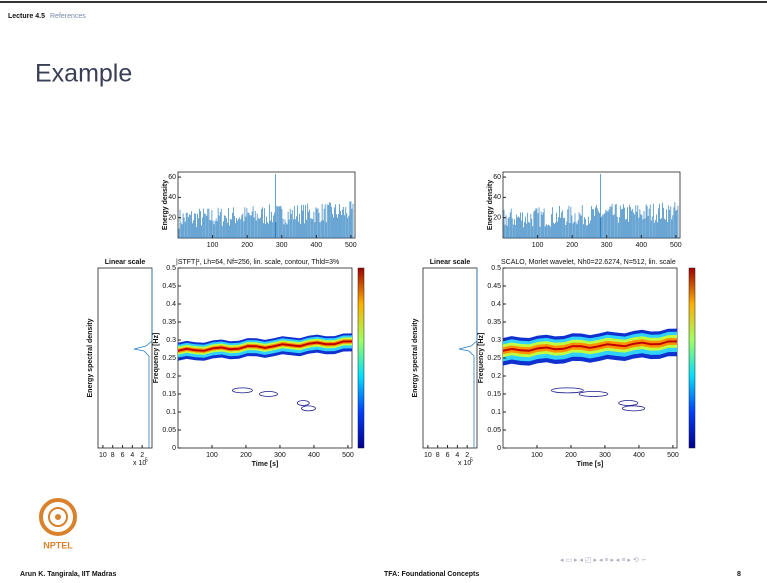  Describe the element at coordinates (58, 545) in the screenshot. I see `logo-text: NPTEL` at that location.